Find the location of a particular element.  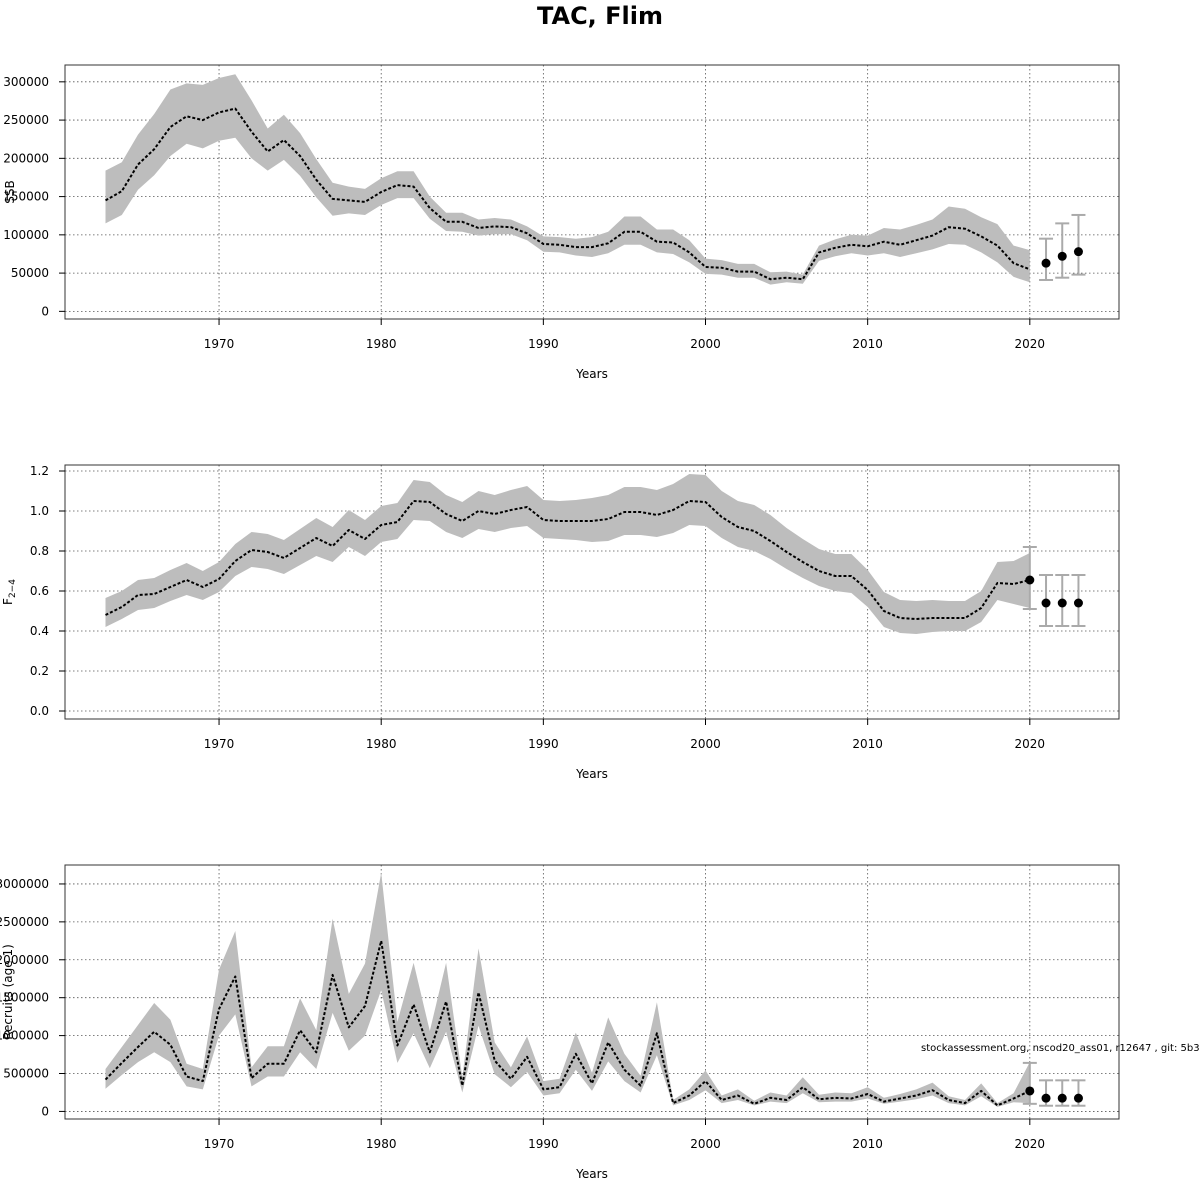

y-tick-label: 1.2 is located at coordinates (39, 471).